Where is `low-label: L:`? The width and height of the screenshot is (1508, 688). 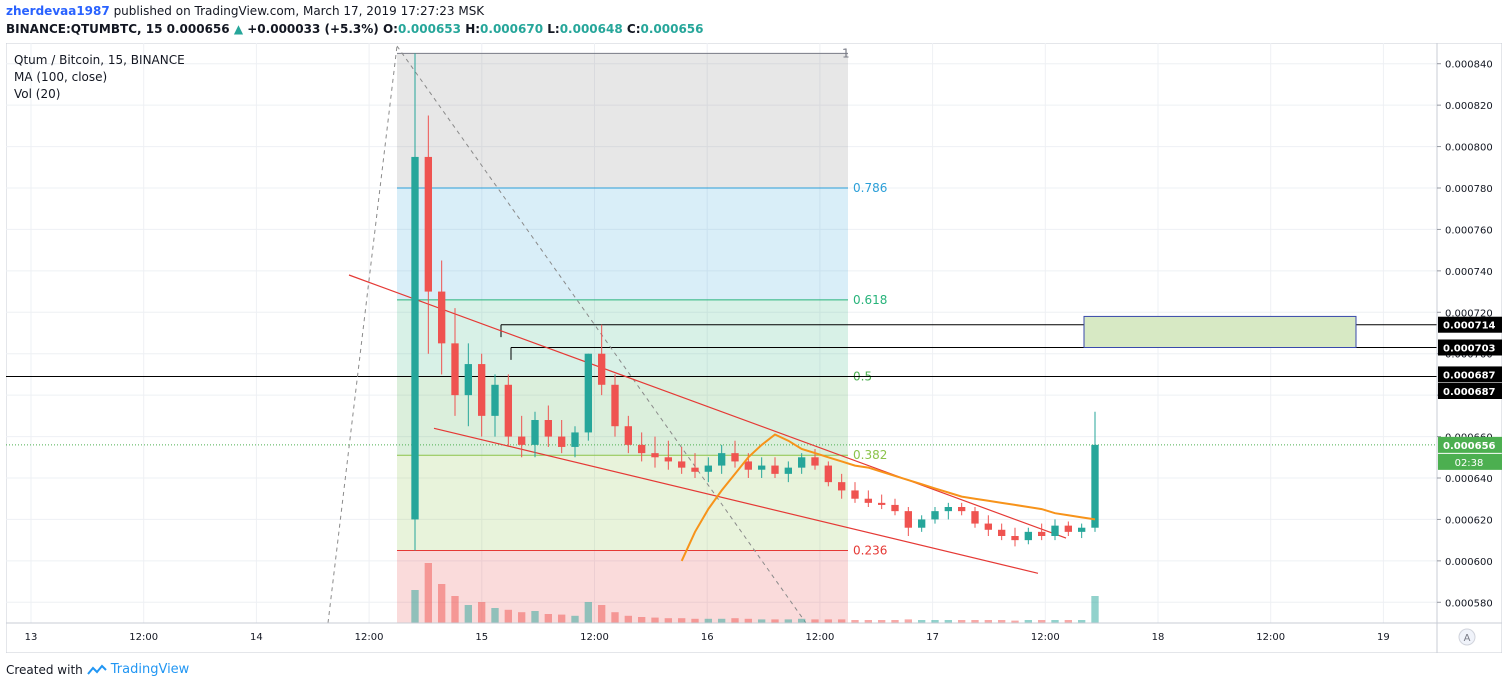 low-label: L: is located at coordinates (553, 29).